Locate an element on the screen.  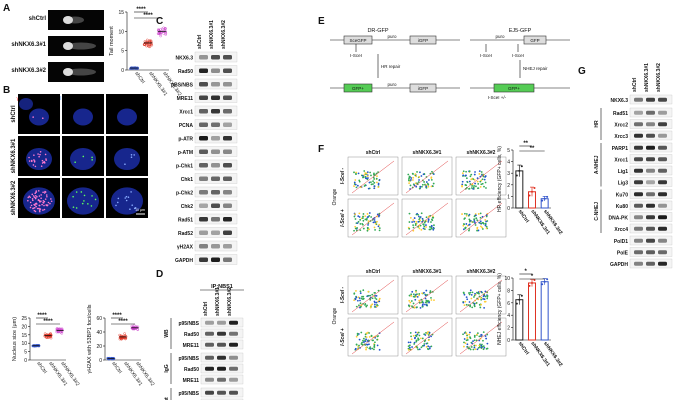
blot-row-label: PARP1 is located at coordinates (620, 149).